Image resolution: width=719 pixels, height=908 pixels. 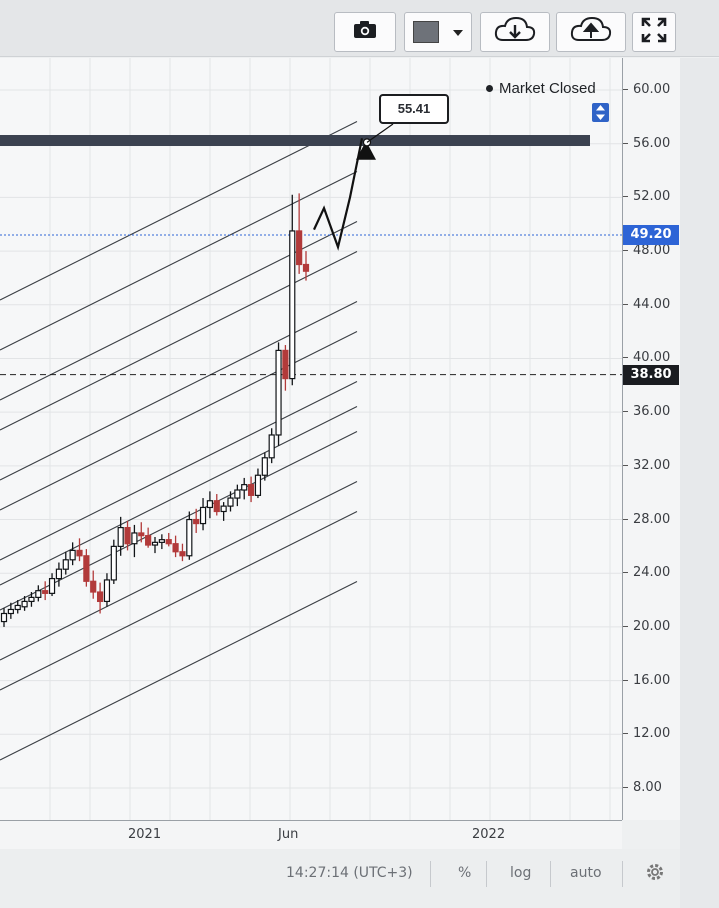 What do you see at coordinates (349, 873) in the screenshot?
I see `clock: 14:27:14 (UTC+3)` at bounding box center [349, 873].